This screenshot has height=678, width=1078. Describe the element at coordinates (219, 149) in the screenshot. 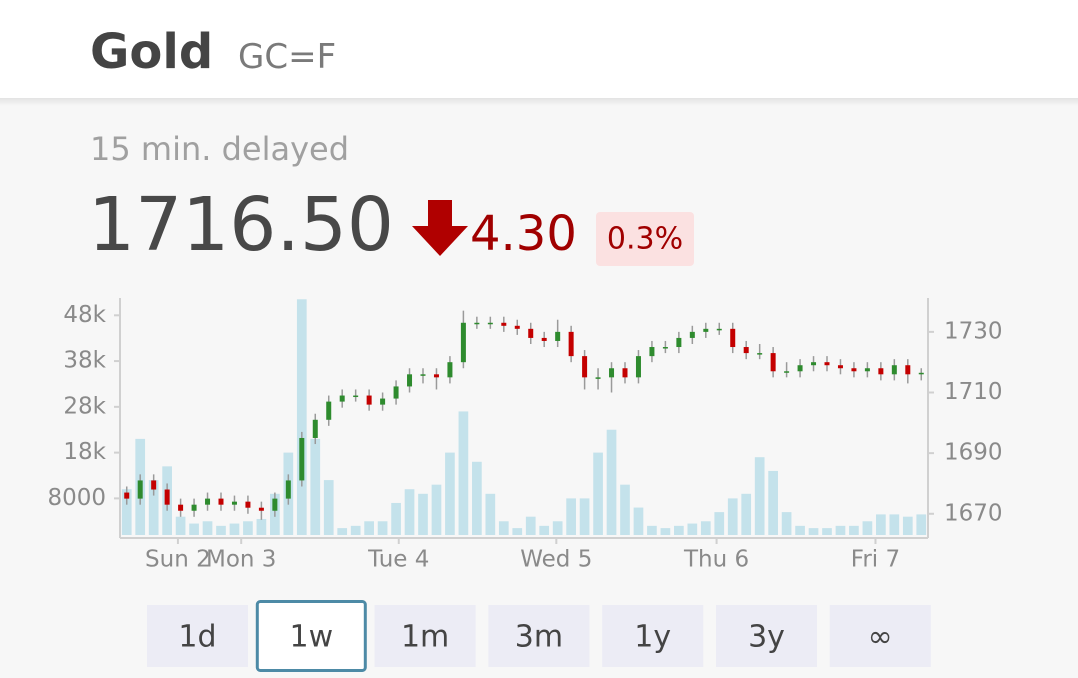

I see `delay-note: 15 min. delayed` at that location.